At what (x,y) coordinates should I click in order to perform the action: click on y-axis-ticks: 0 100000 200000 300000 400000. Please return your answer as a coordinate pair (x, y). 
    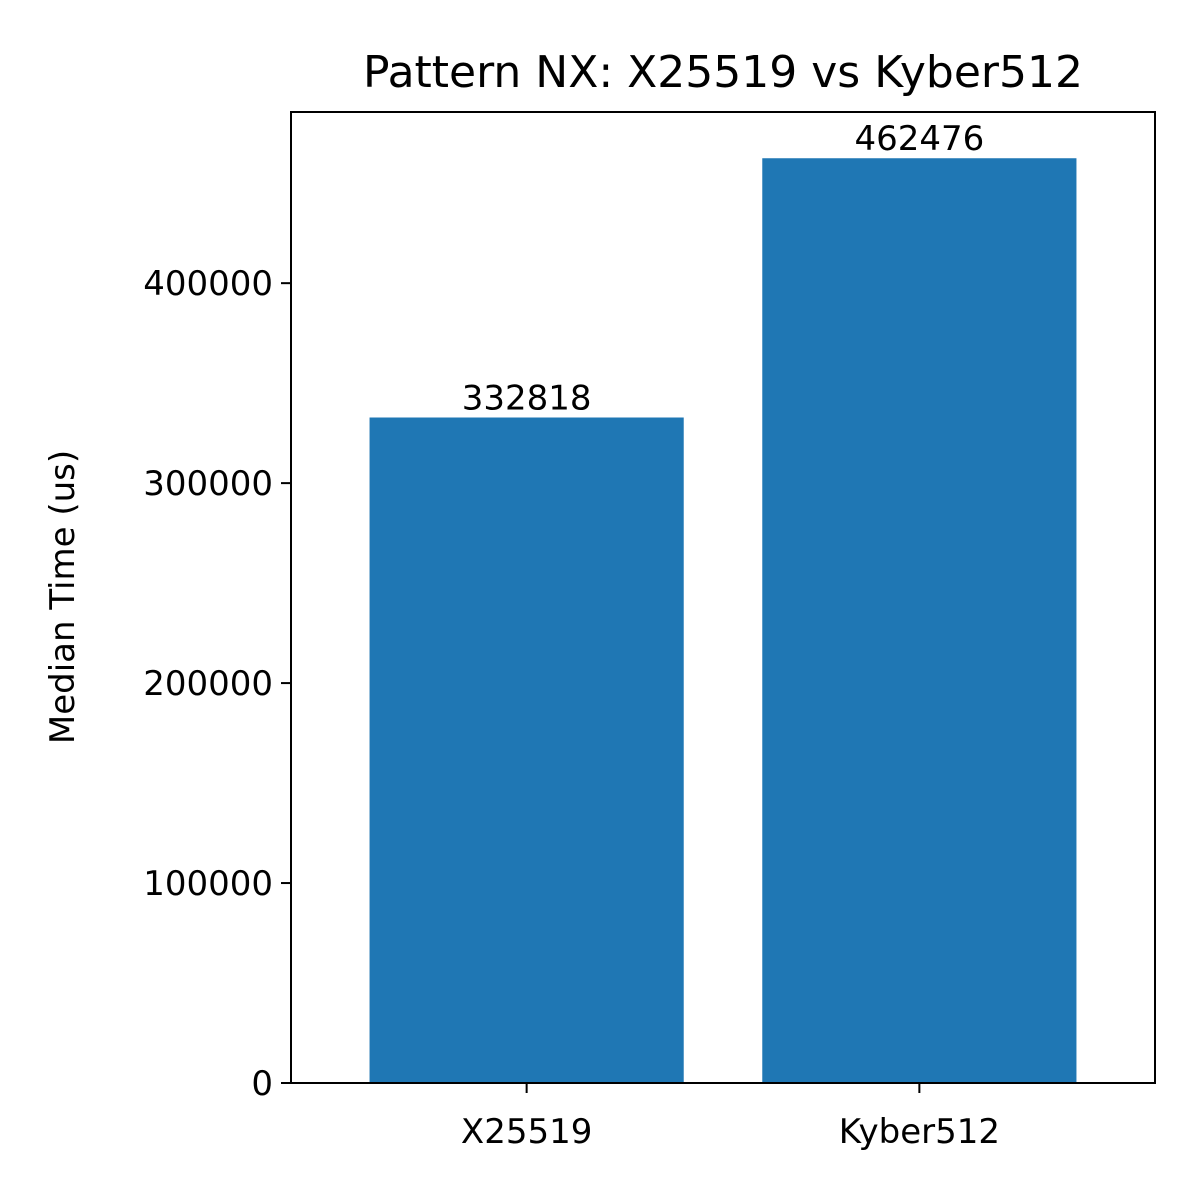
    Looking at the image, I should click on (217, 684).